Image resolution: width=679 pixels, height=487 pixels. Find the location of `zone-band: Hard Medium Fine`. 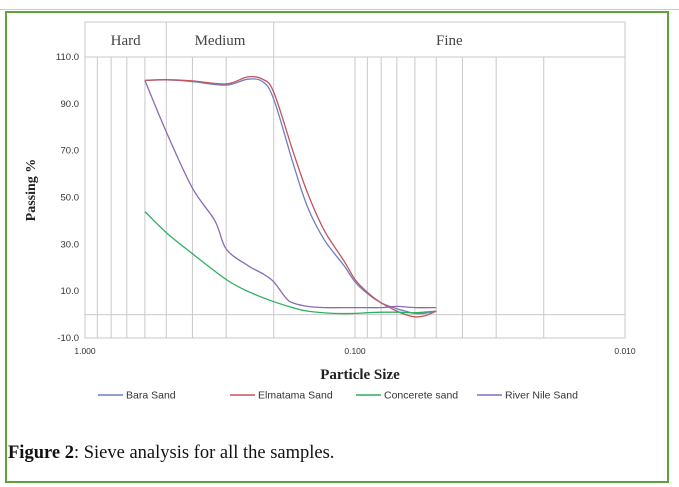

zone-band: Hard Medium Fine is located at coordinates (355, 39).